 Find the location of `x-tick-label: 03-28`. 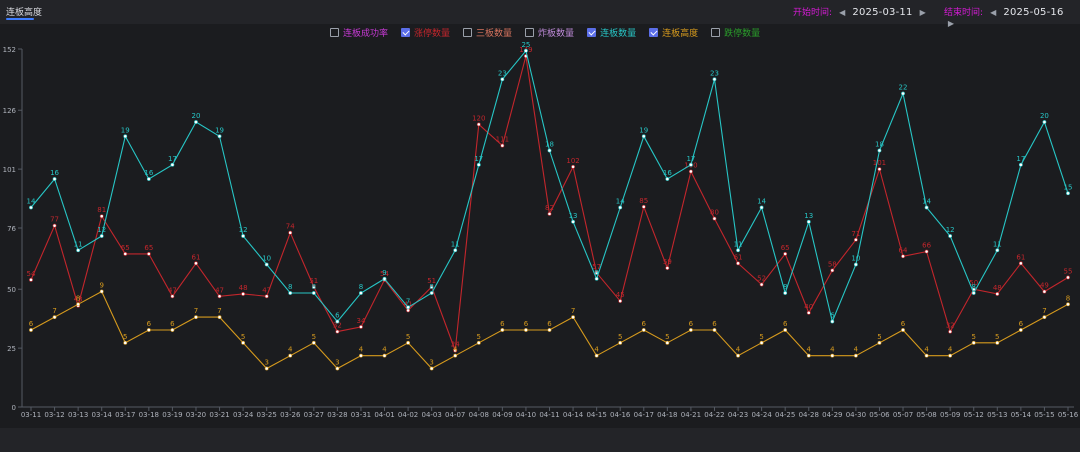

x-tick-label: 03-28 is located at coordinates (337, 415).